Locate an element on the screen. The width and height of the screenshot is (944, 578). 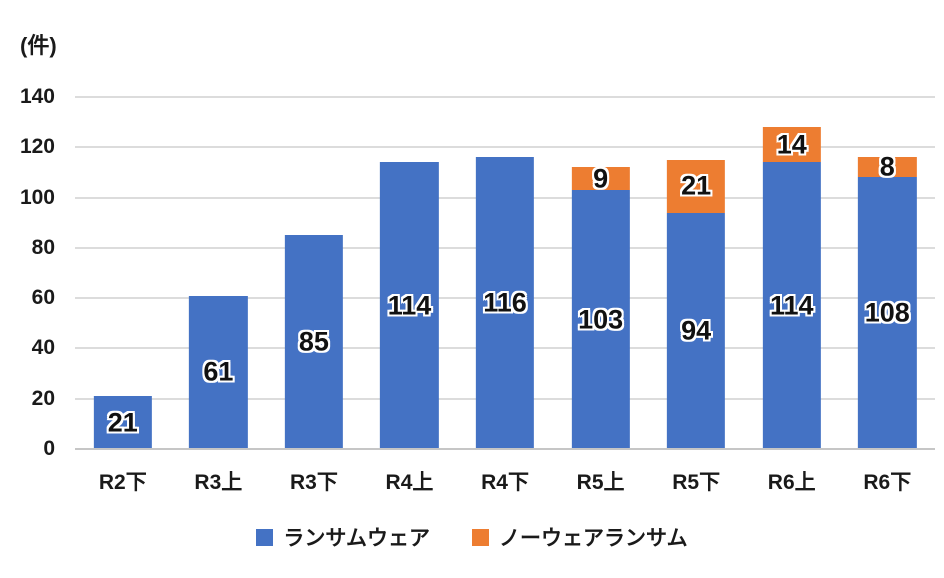
bar-value-label: 8 is located at coordinates (887, 166).